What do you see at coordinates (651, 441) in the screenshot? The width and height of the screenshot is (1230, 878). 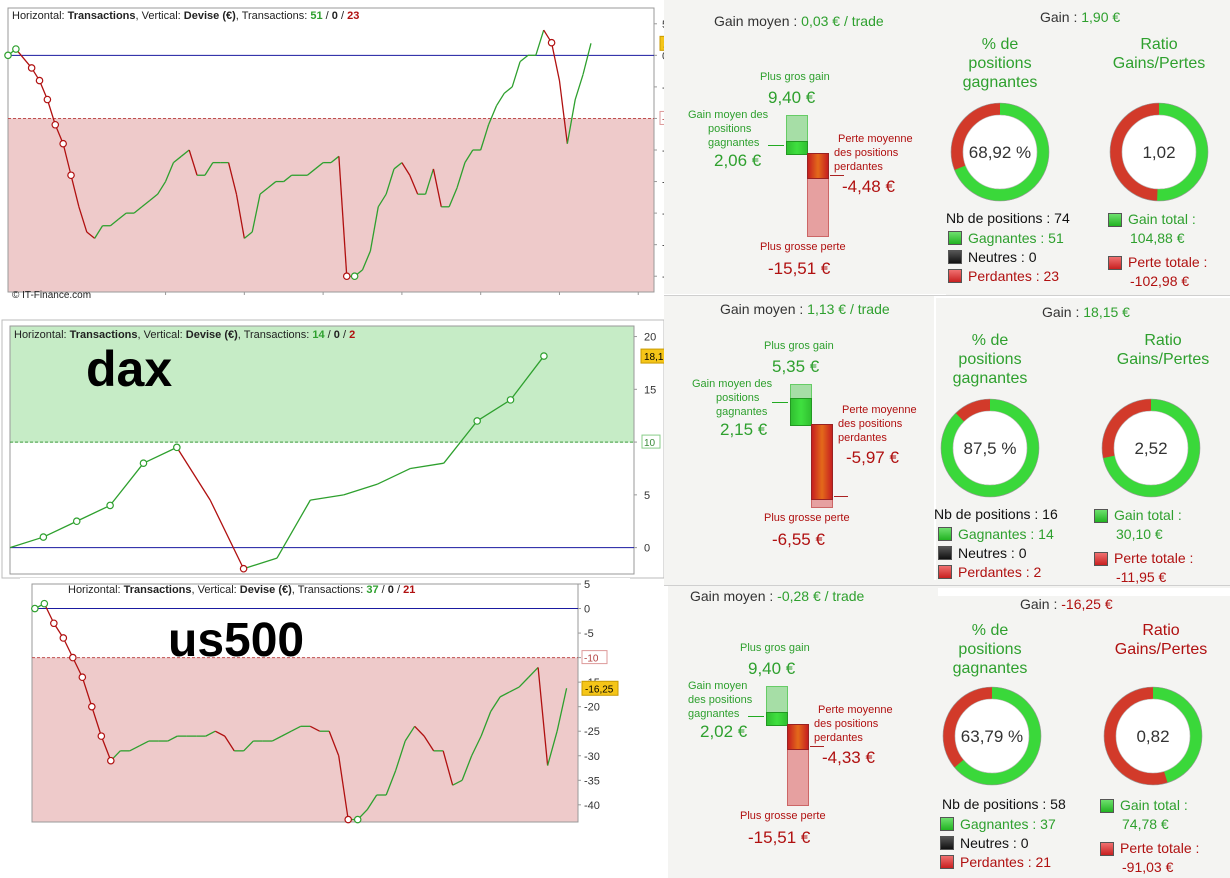 I see `threshold-label-box` at bounding box center [651, 441].